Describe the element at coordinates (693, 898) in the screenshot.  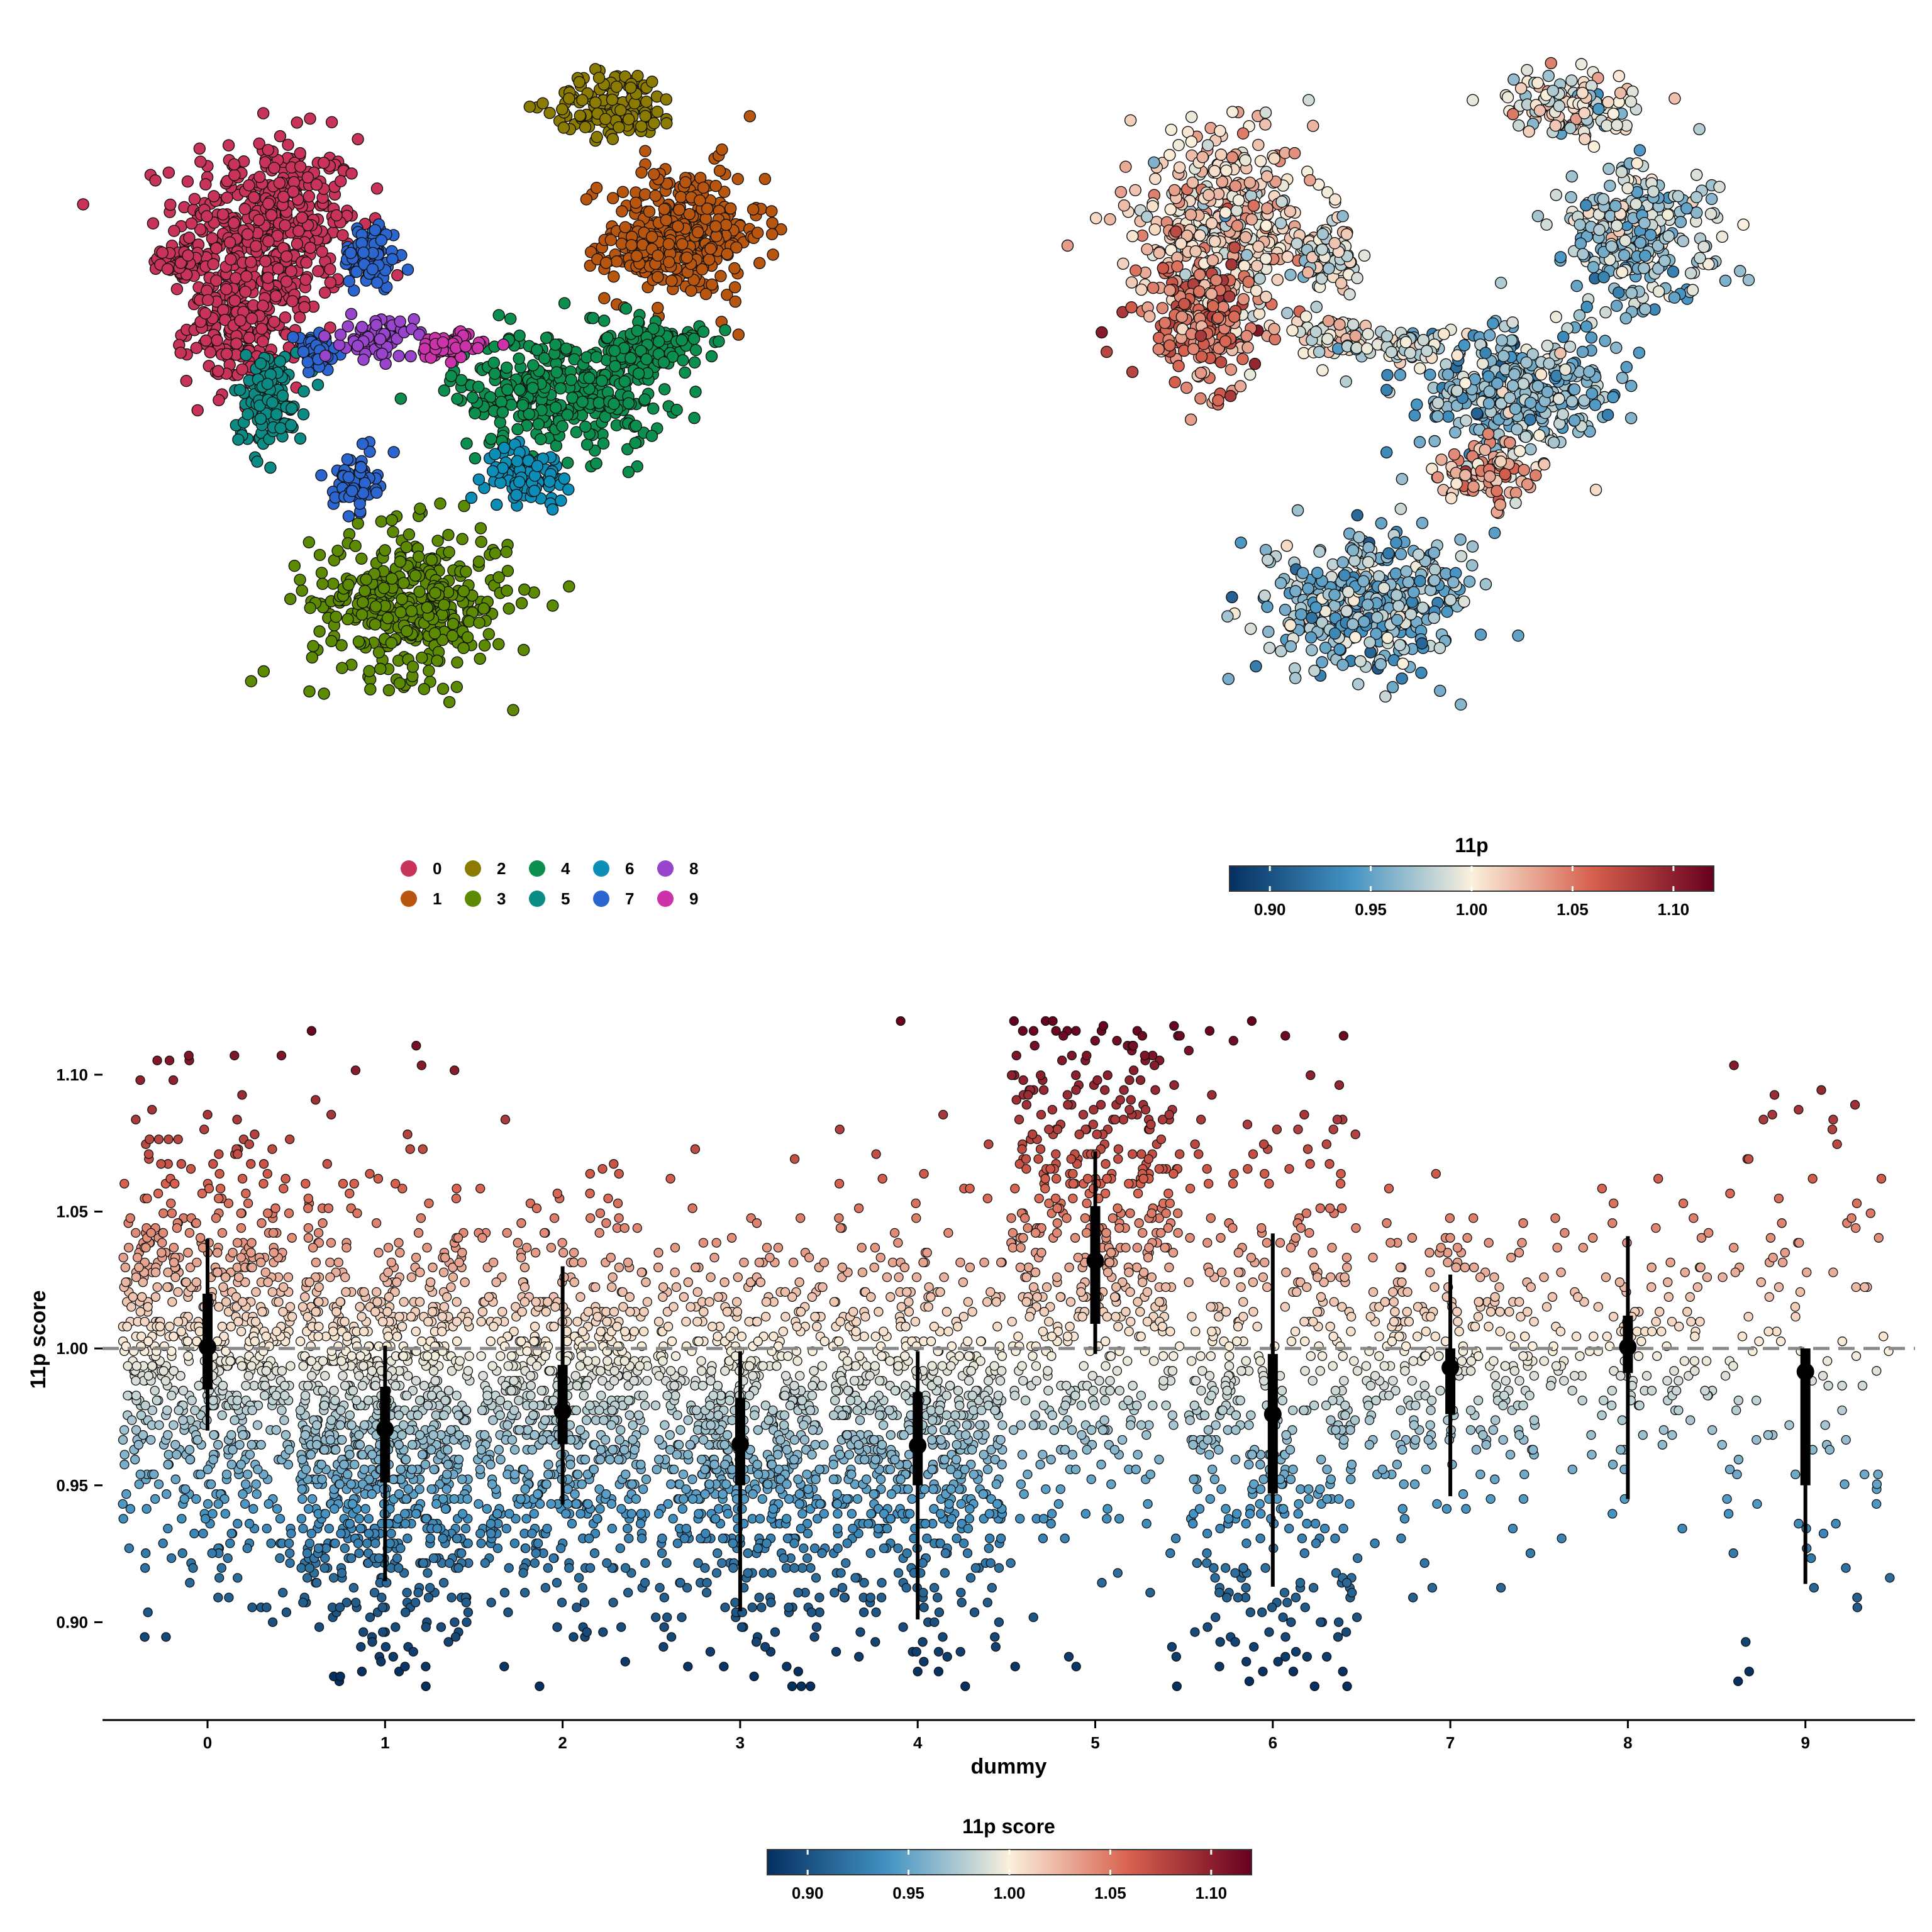
I see `legend-label-9: 9` at that location.